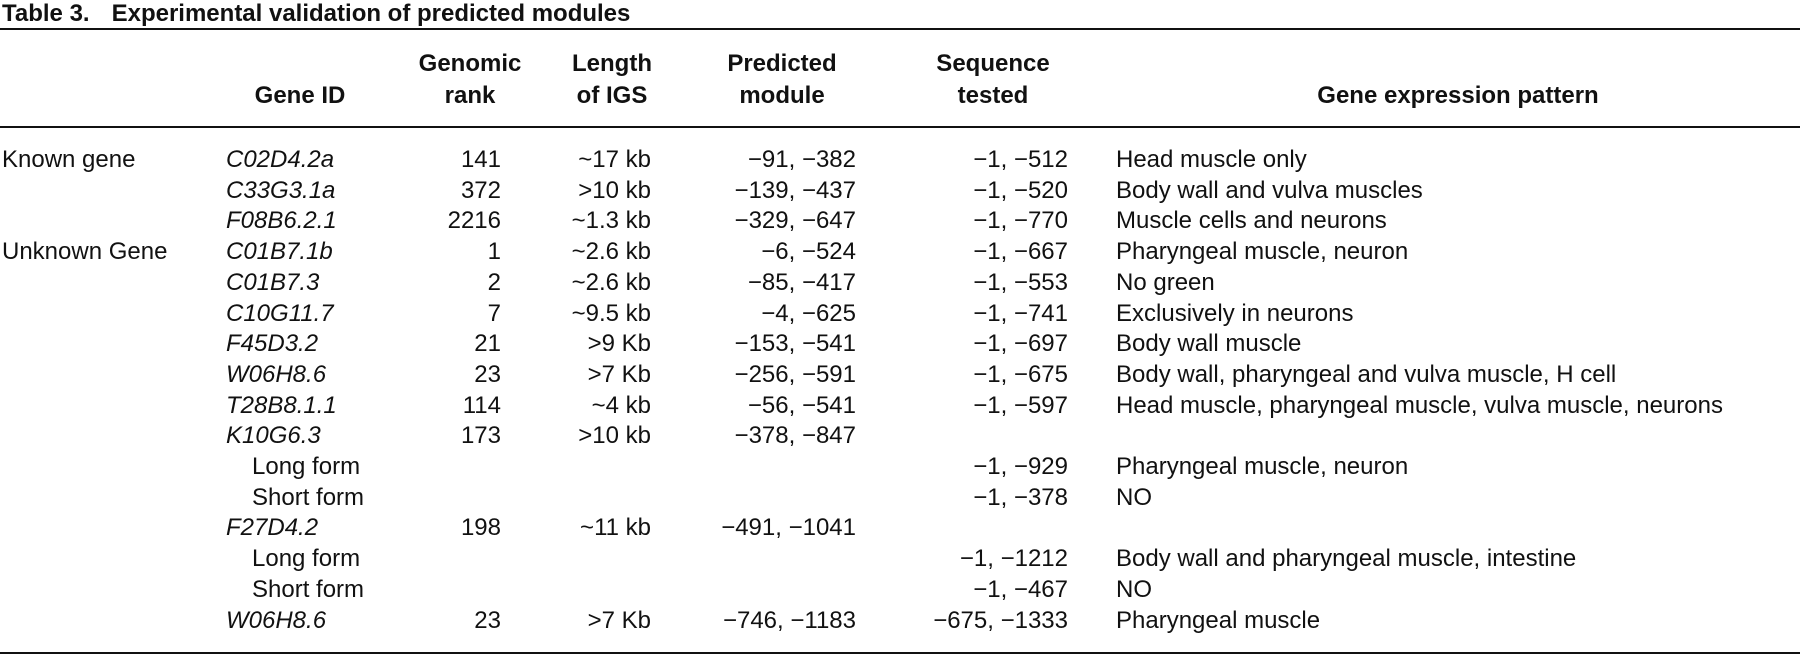 The image size is (1800, 656). What do you see at coordinates (280, 159) in the screenshot?
I see `table-cell: C02D4.2a` at bounding box center [280, 159].